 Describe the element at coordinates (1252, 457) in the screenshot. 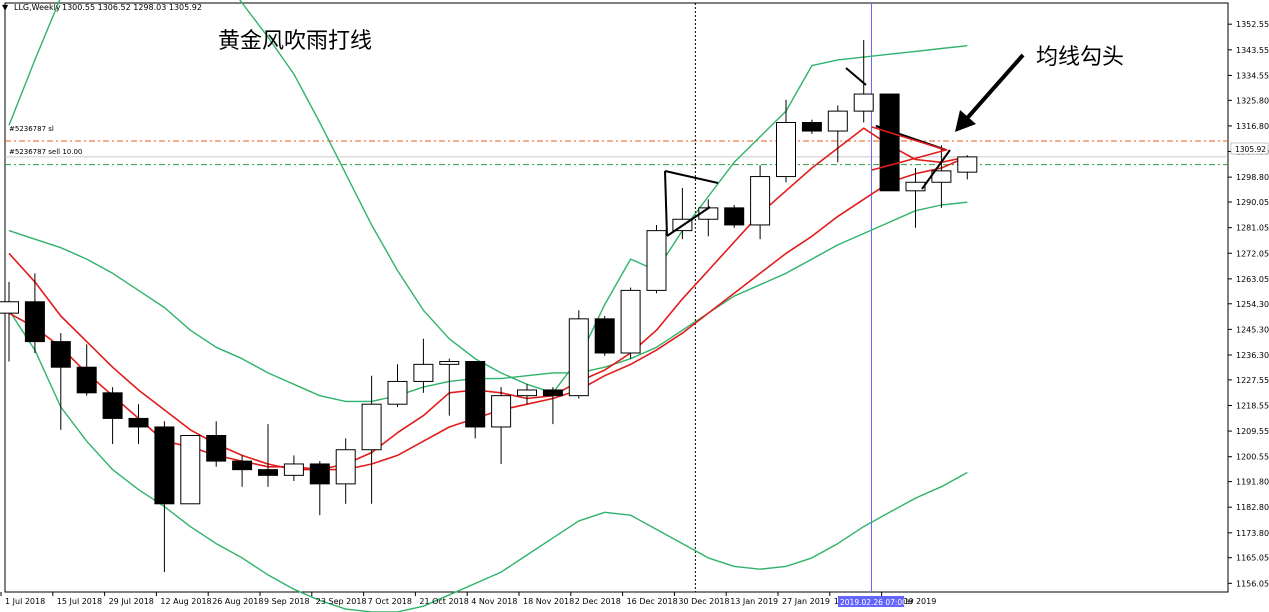

I see `price-tick-label: 1200.55` at that location.